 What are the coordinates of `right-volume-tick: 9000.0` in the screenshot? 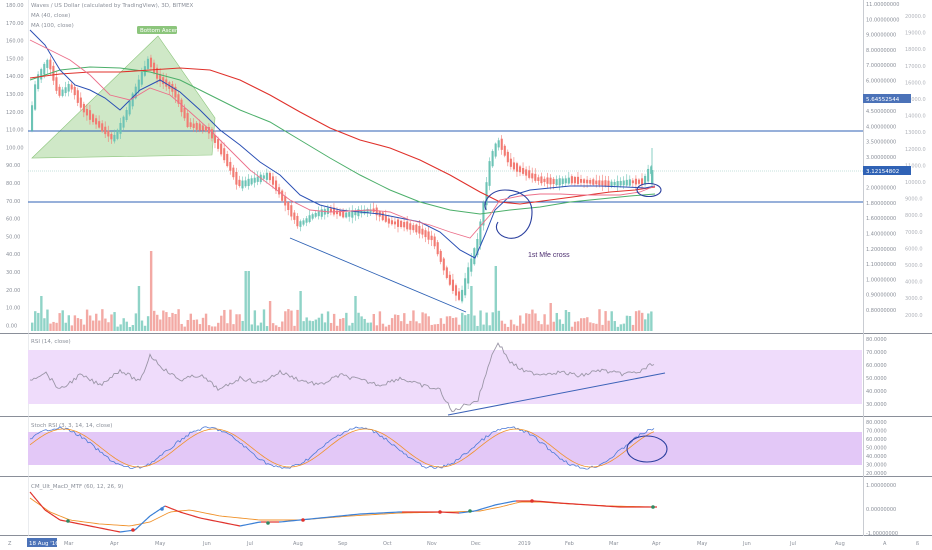 It's located at (914, 200).